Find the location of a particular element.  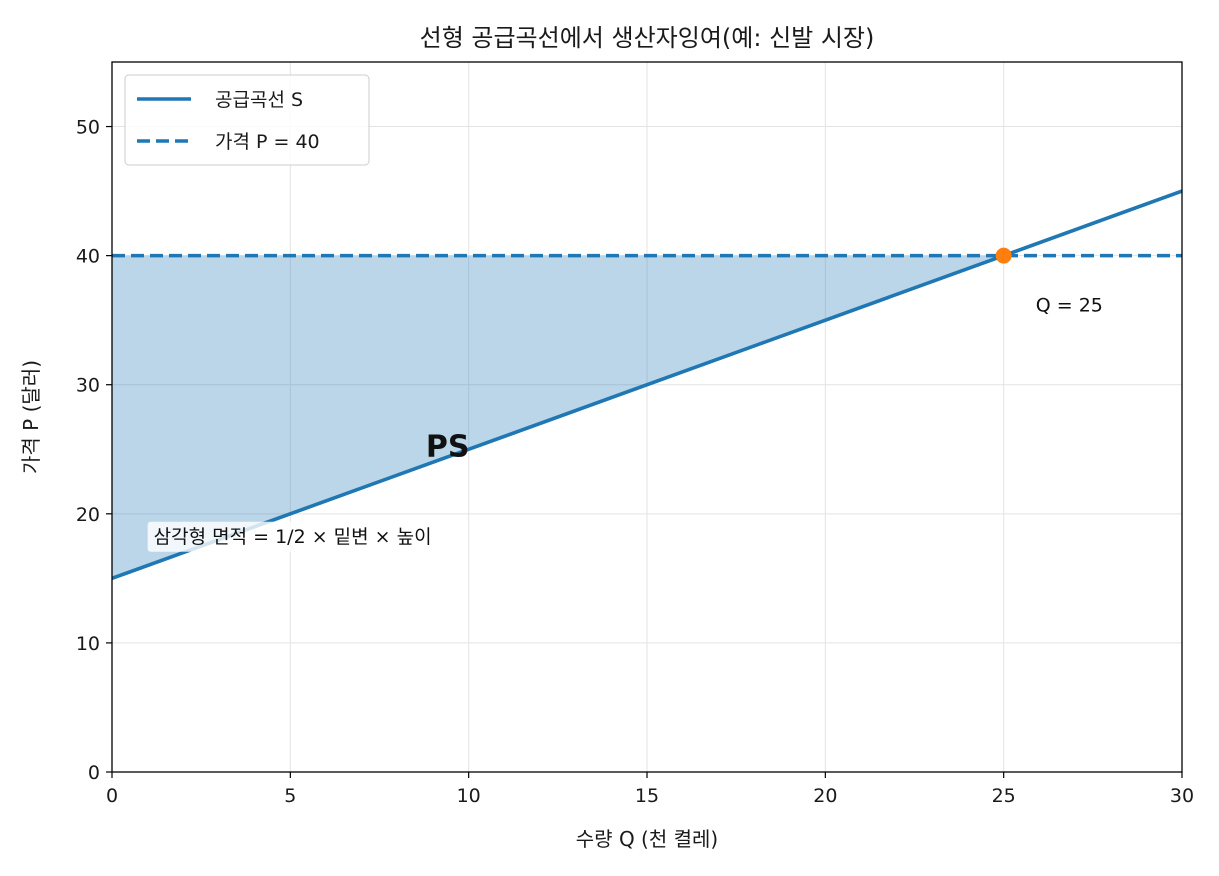

chart-title: 선형 공급곡선에서 생산자잉여(예: 신발 시장) is located at coordinates (647, 38).